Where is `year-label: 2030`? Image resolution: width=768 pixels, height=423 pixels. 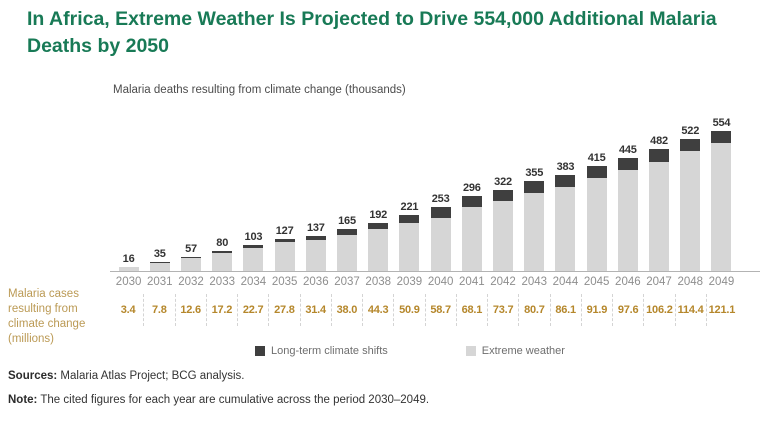
year-label: 2030 is located at coordinates (128, 282).